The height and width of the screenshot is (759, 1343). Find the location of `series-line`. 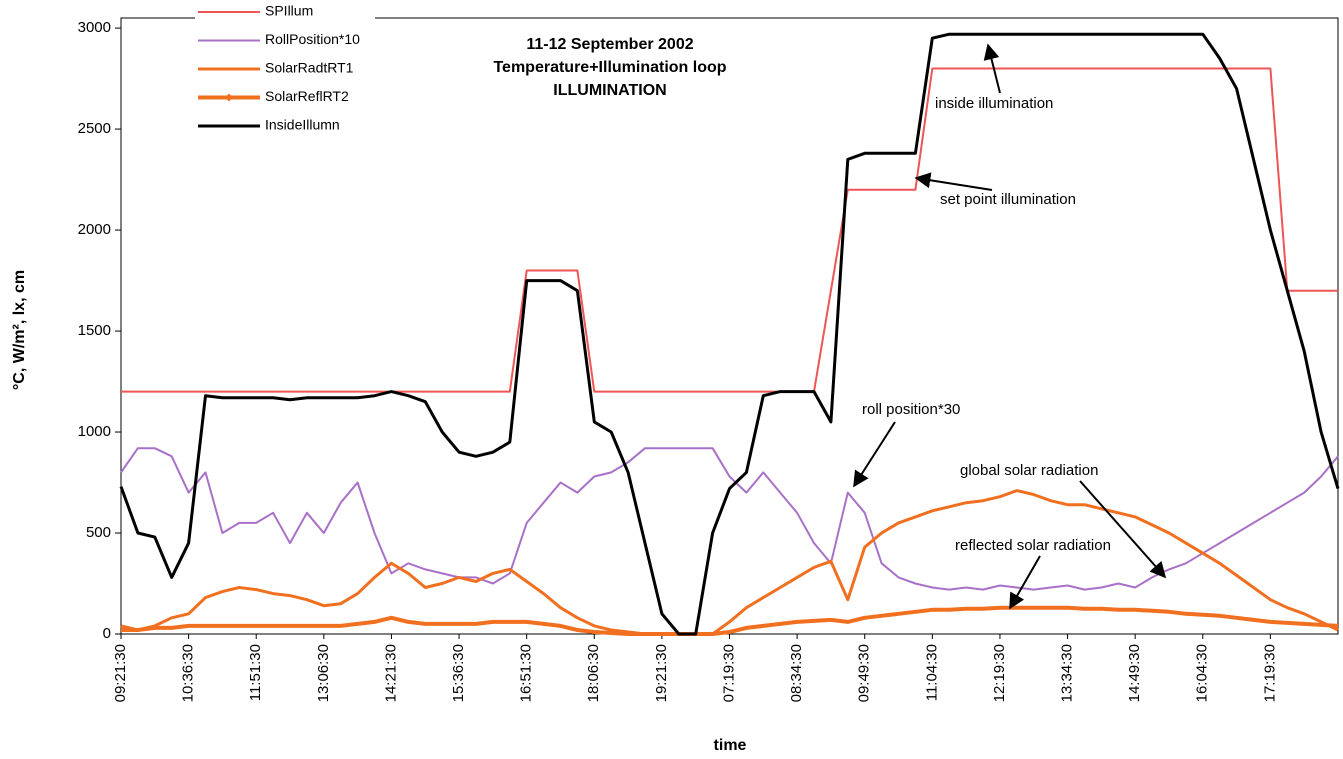

series-line is located at coordinates (730, 620).